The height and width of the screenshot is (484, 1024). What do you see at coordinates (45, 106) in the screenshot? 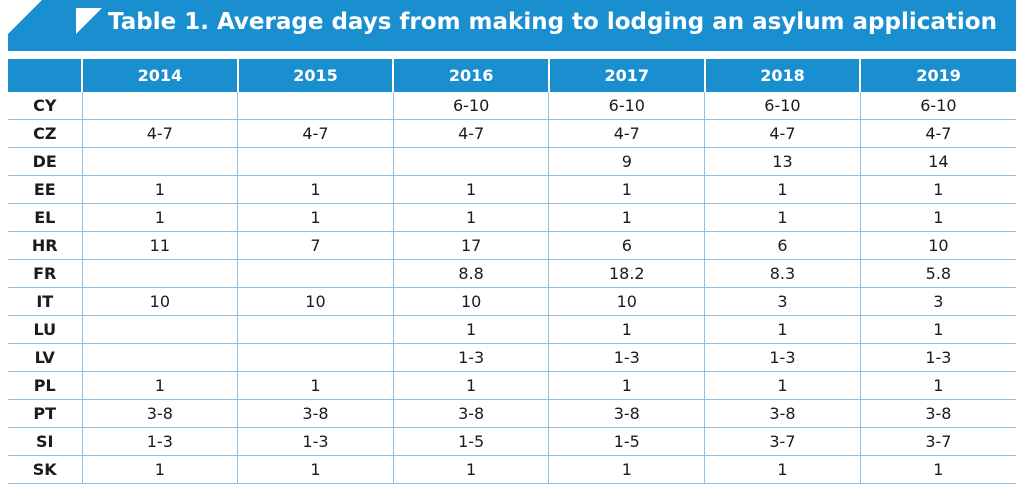
I see `country-code-cell: CY` at bounding box center [45, 106].